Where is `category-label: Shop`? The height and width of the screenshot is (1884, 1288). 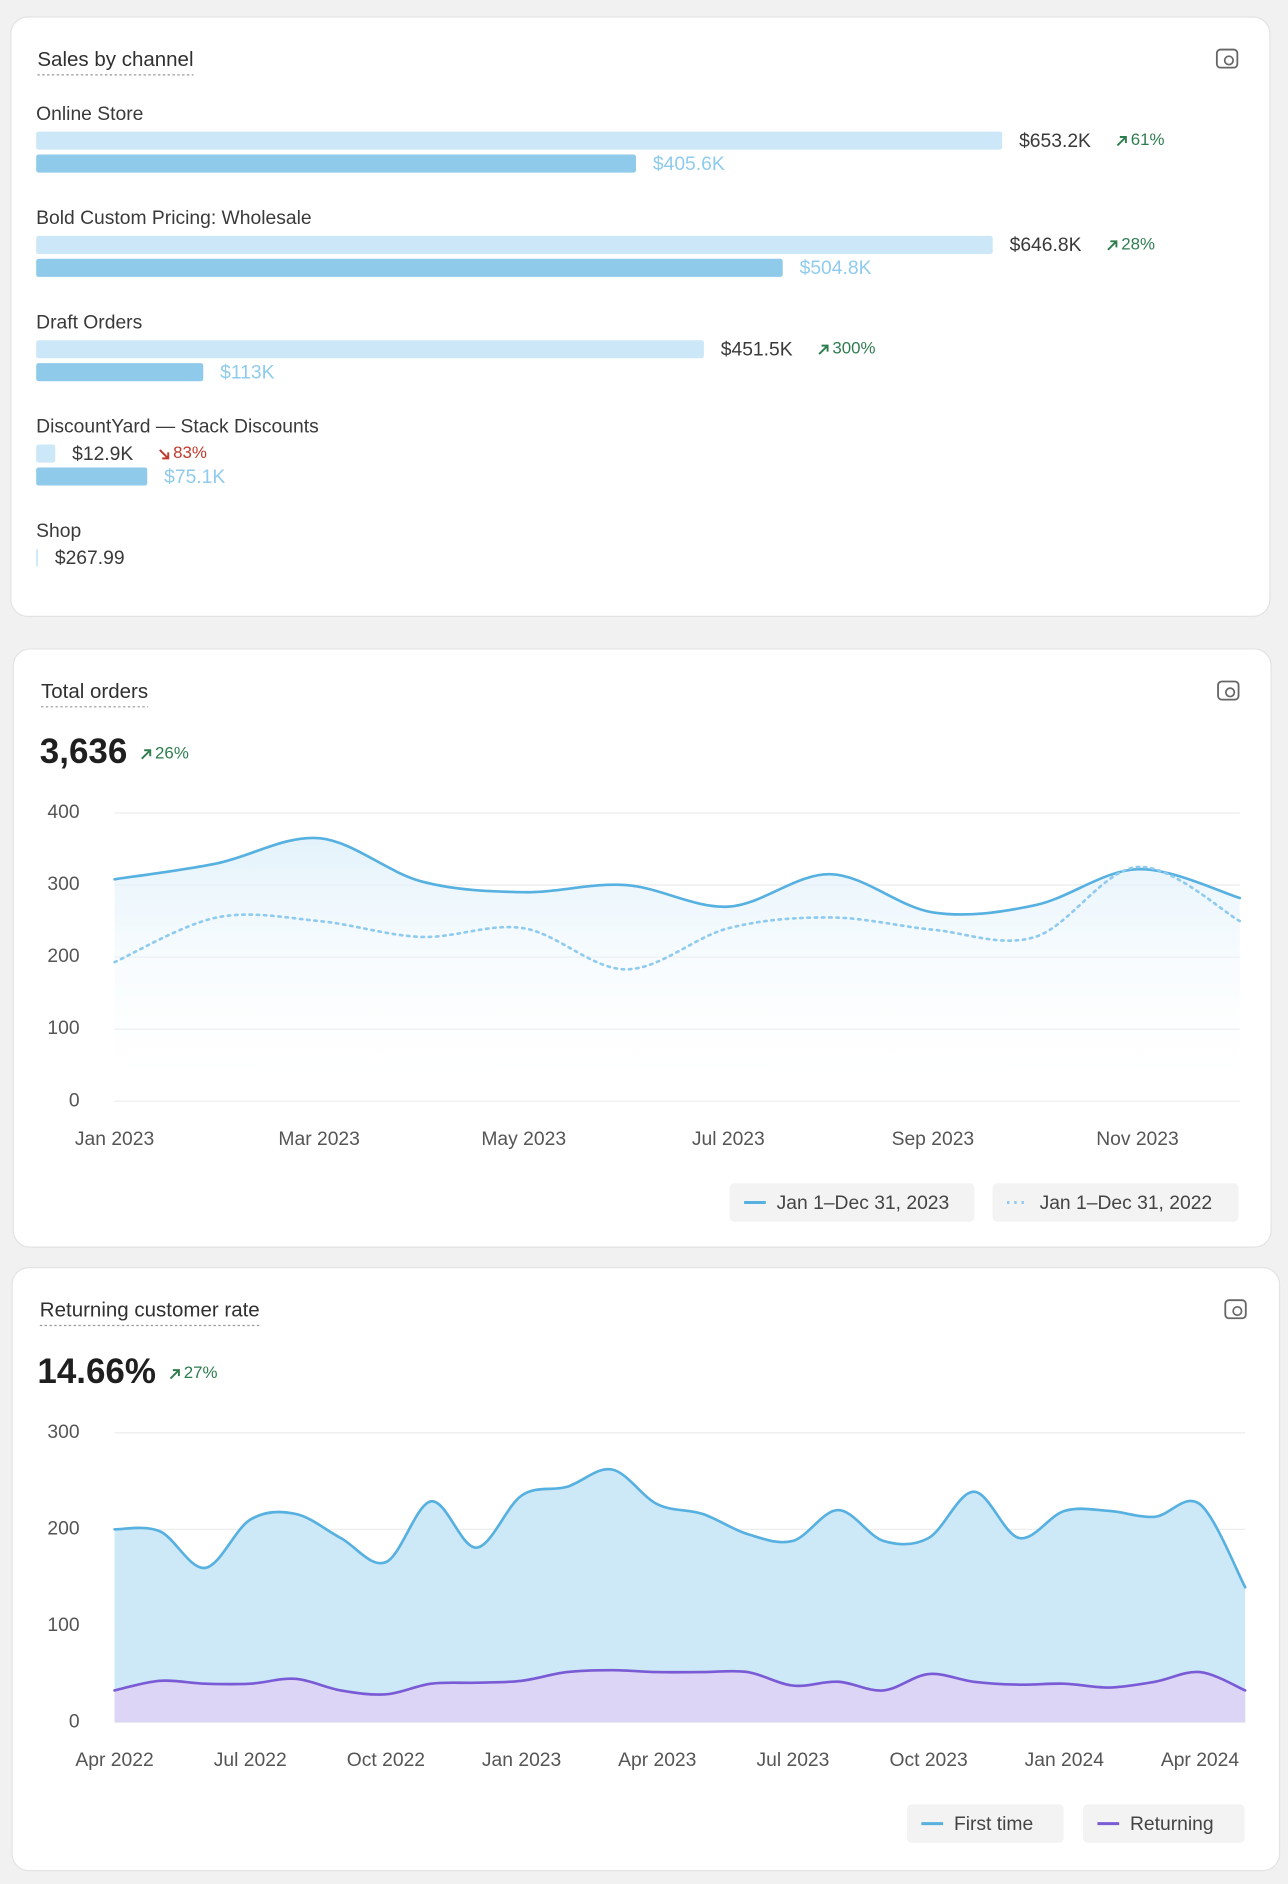
category-label: Shop is located at coordinates (58, 531).